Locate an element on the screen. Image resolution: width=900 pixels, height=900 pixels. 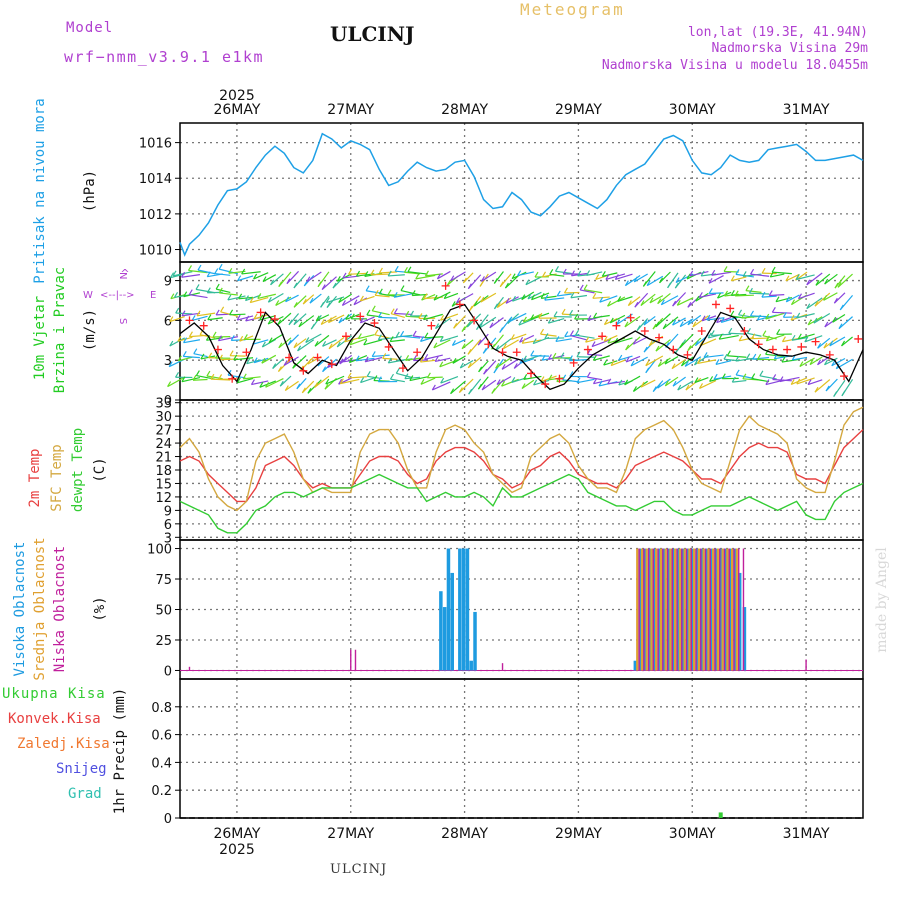
legend-hail: Grad is located at coordinates (85, 794).